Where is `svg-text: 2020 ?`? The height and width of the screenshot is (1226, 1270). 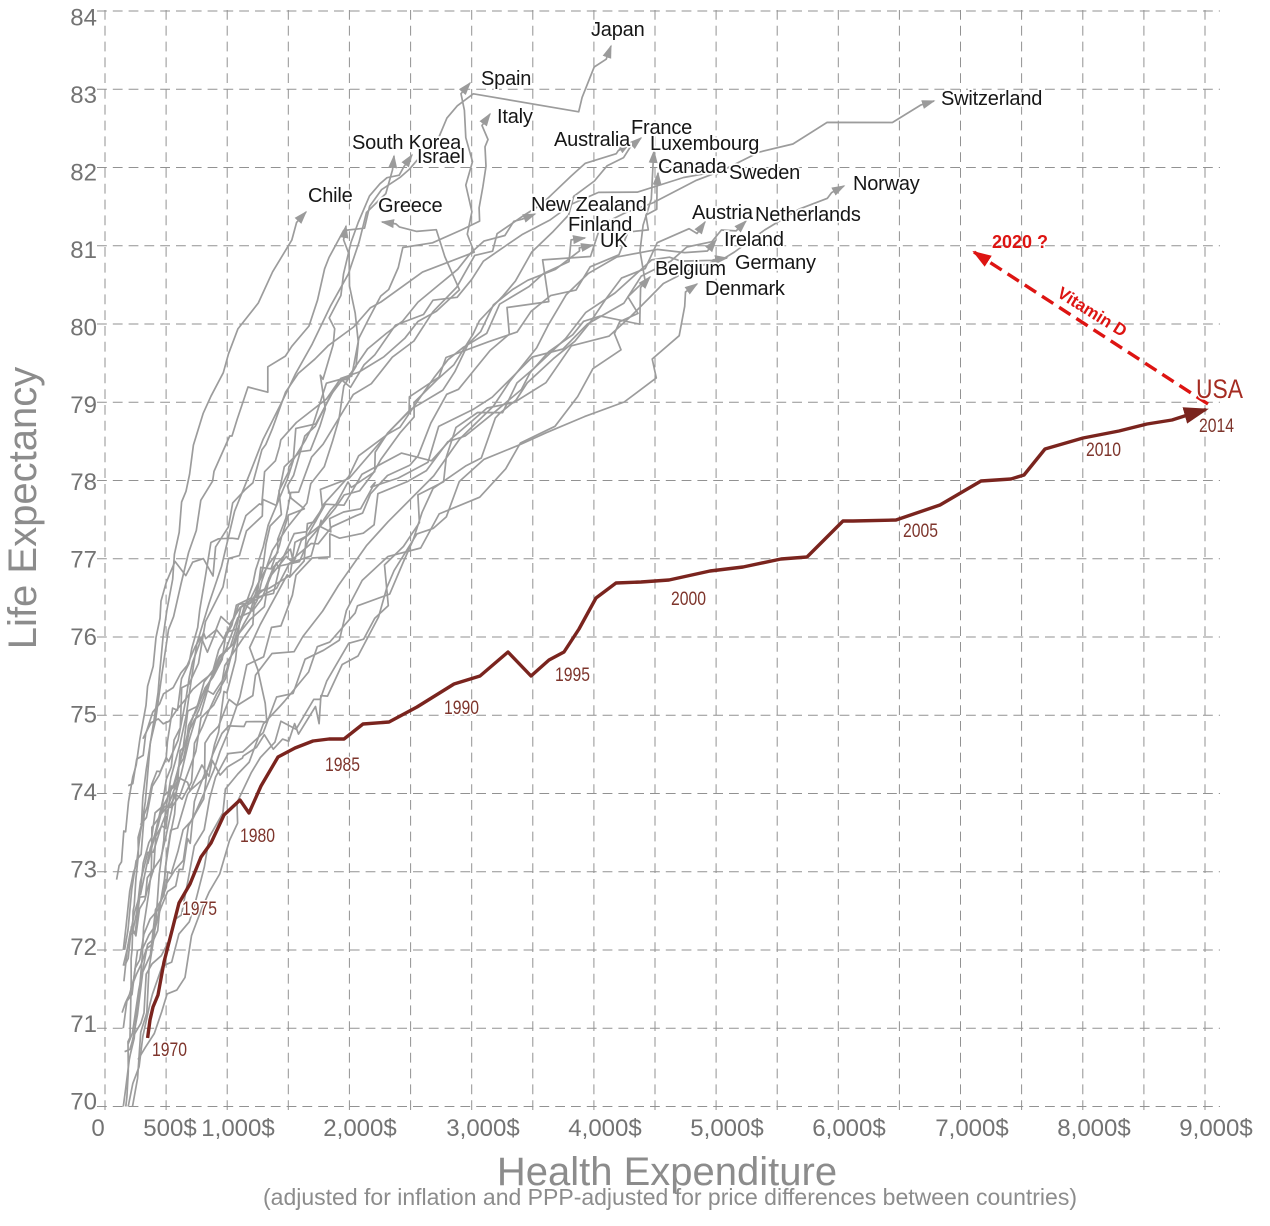
svg-text: 2020 ? is located at coordinates (1020, 242).